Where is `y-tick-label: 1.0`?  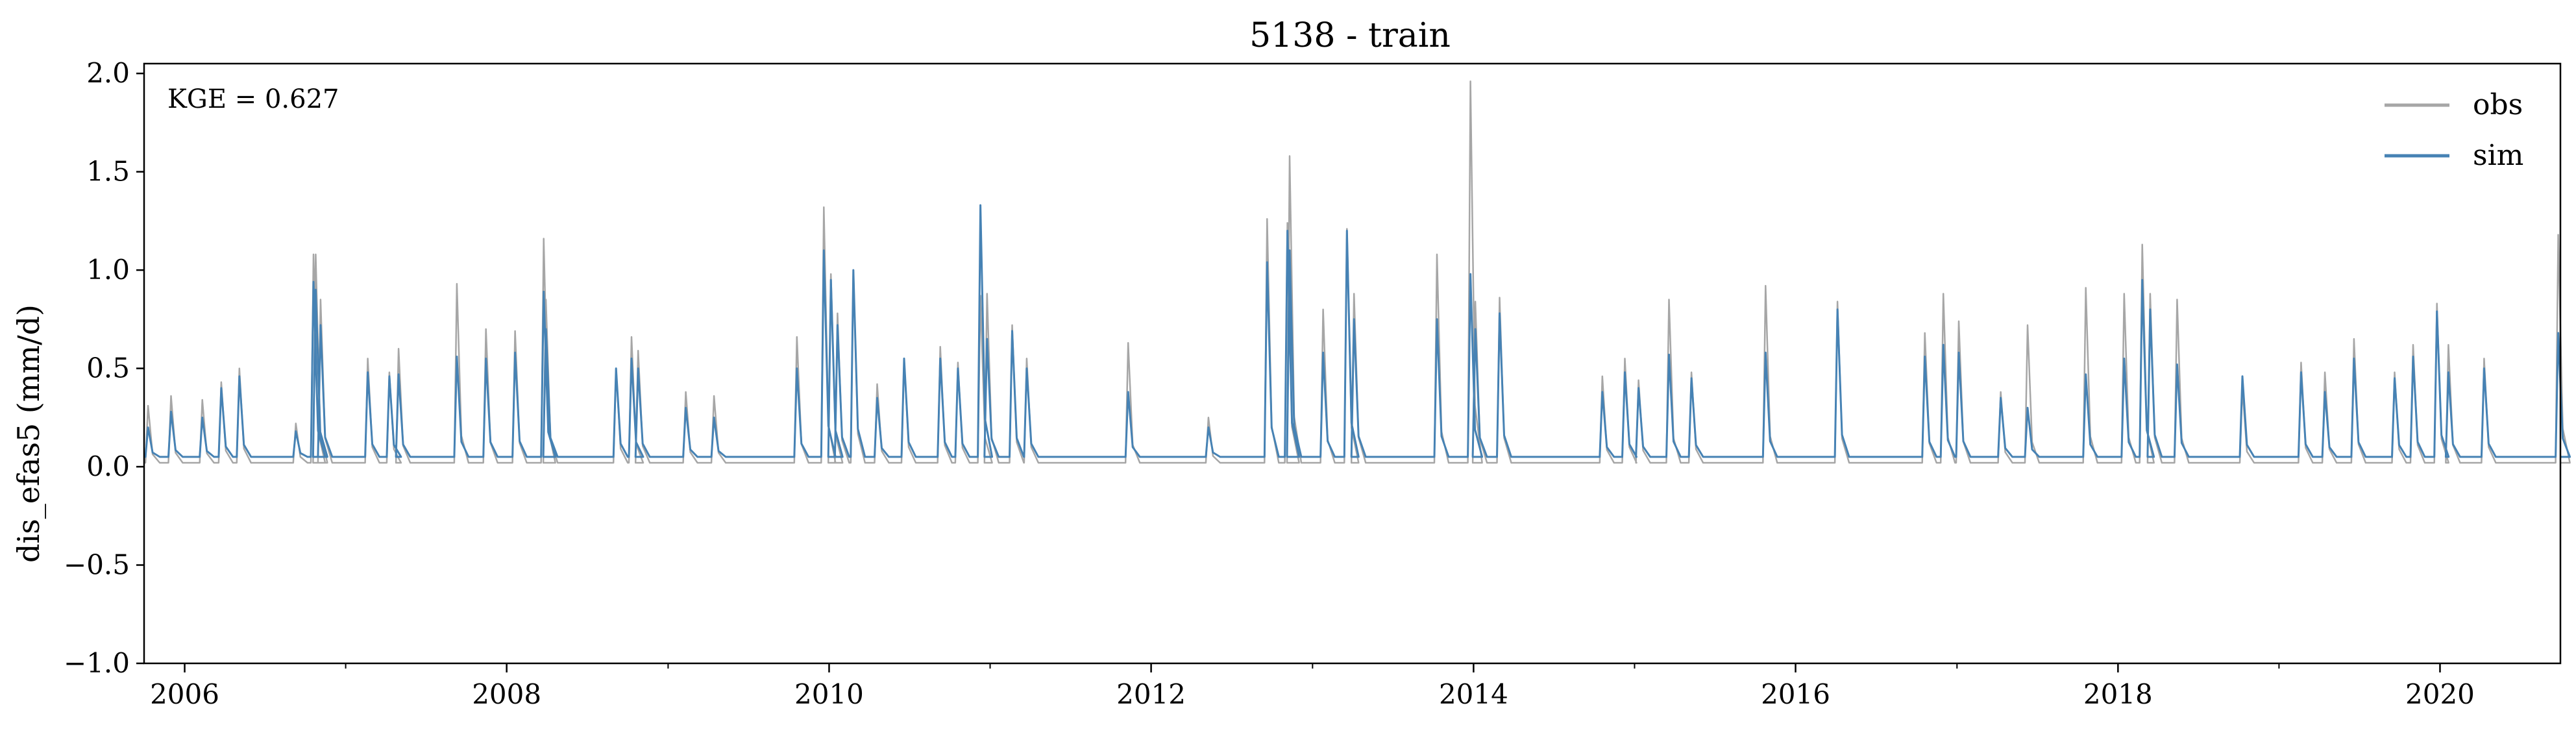
y-tick-label: 1.0 is located at coordinates (108, 270).